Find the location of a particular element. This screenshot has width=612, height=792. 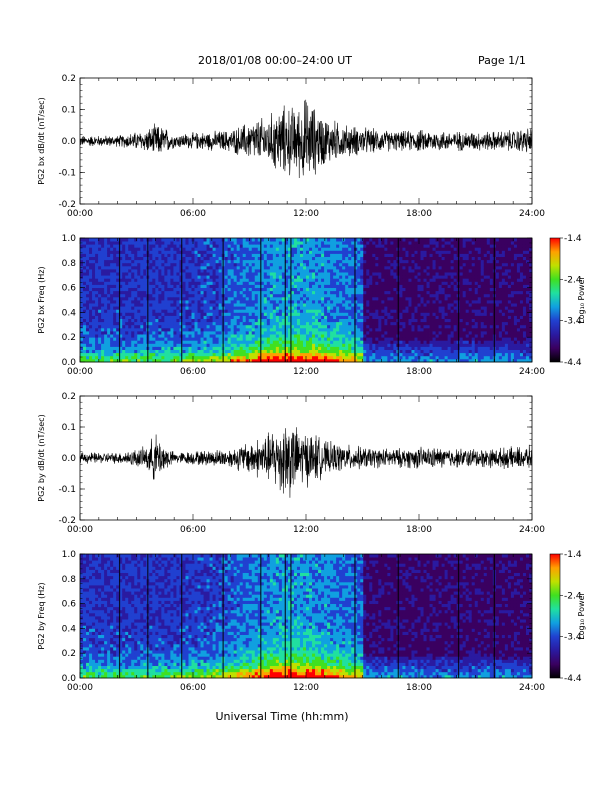

y-axis-label: PG2 bx Freq (Hz) is located at coordinates (41, 299).